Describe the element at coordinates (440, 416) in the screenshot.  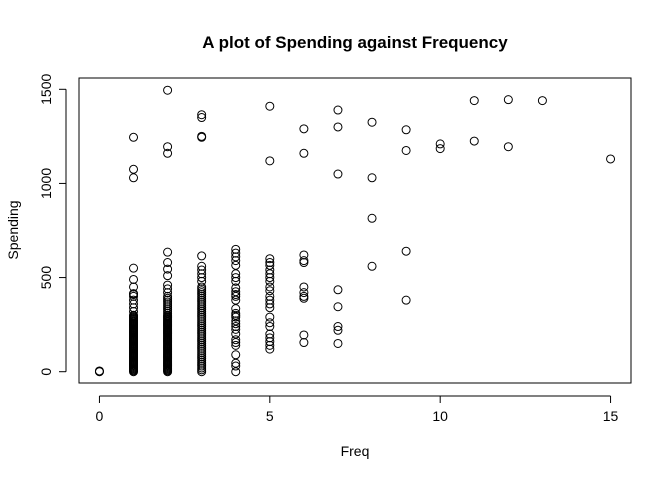
I see `x-tick-label: 10` at that location.